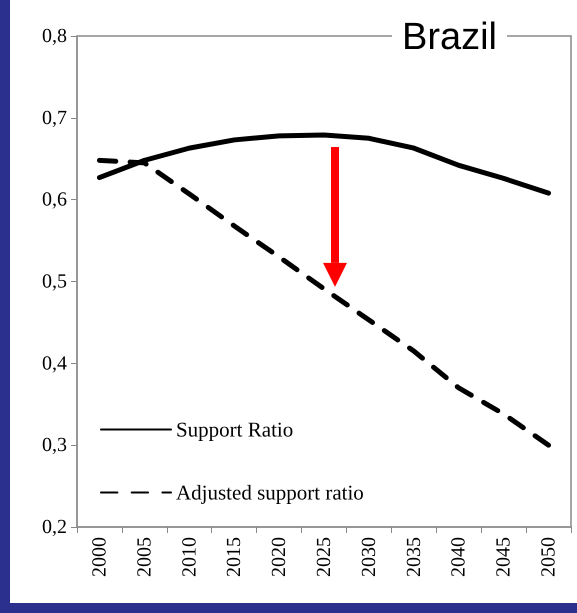 The width and height of the screenshot is (577, 613). Describe the element at coordinates (54, 363) in the screenshot. I see `y-tick-label: 0,4` at that location.